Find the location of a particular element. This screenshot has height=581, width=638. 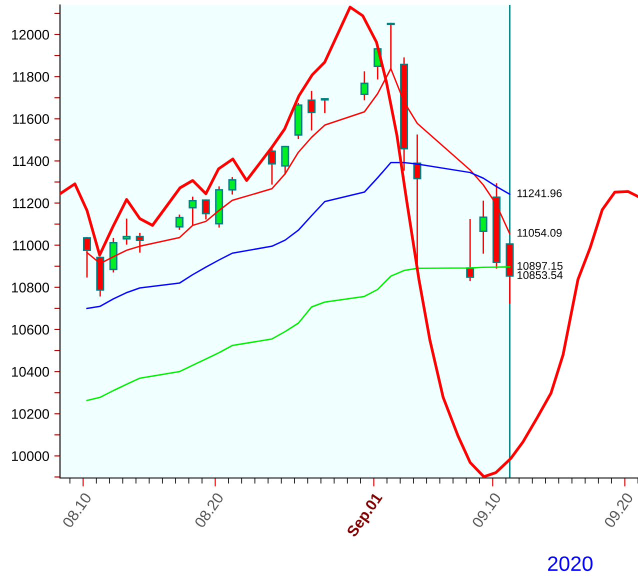

y-tick-label: 10200 is located at coordinates (31, 414).